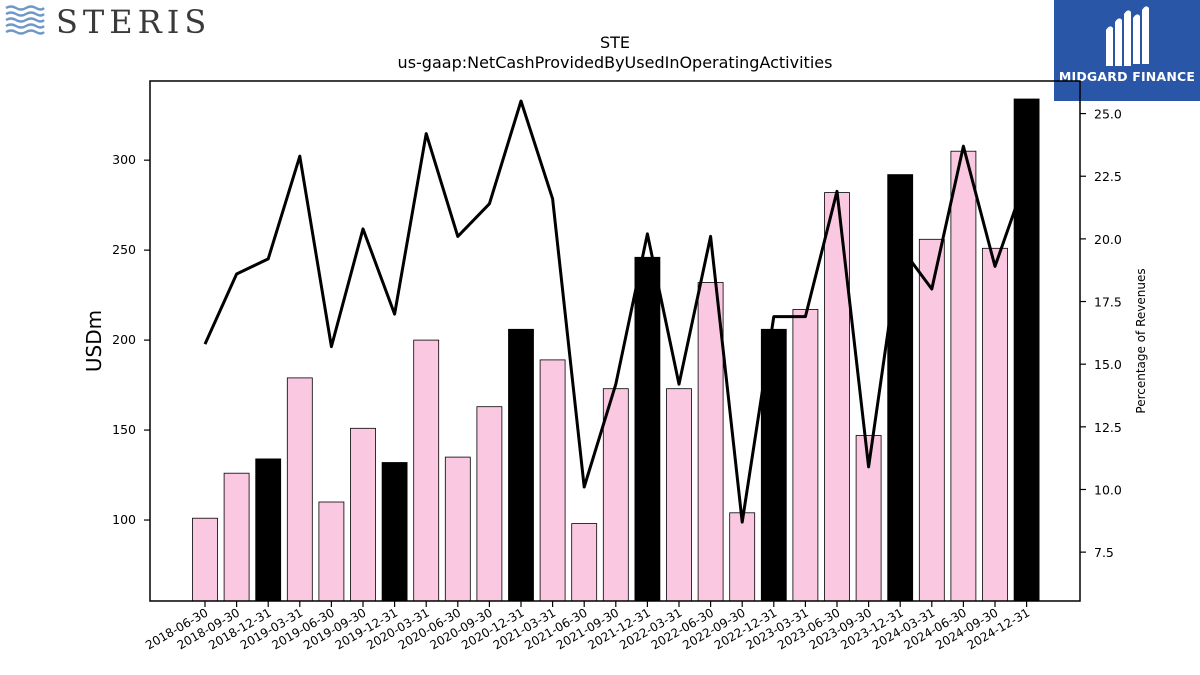  What do you see at coordinates (124, 429) in the screenshot?
I see `y-tick-label-150: 150` at bounding box center [124, 429].